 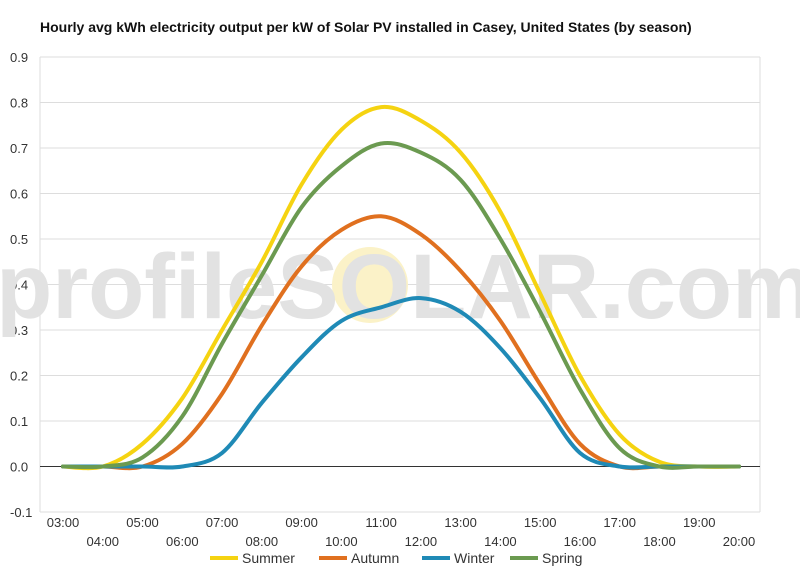 I want to click on x-tick-label: 08:00, so click(x=262, y=541).